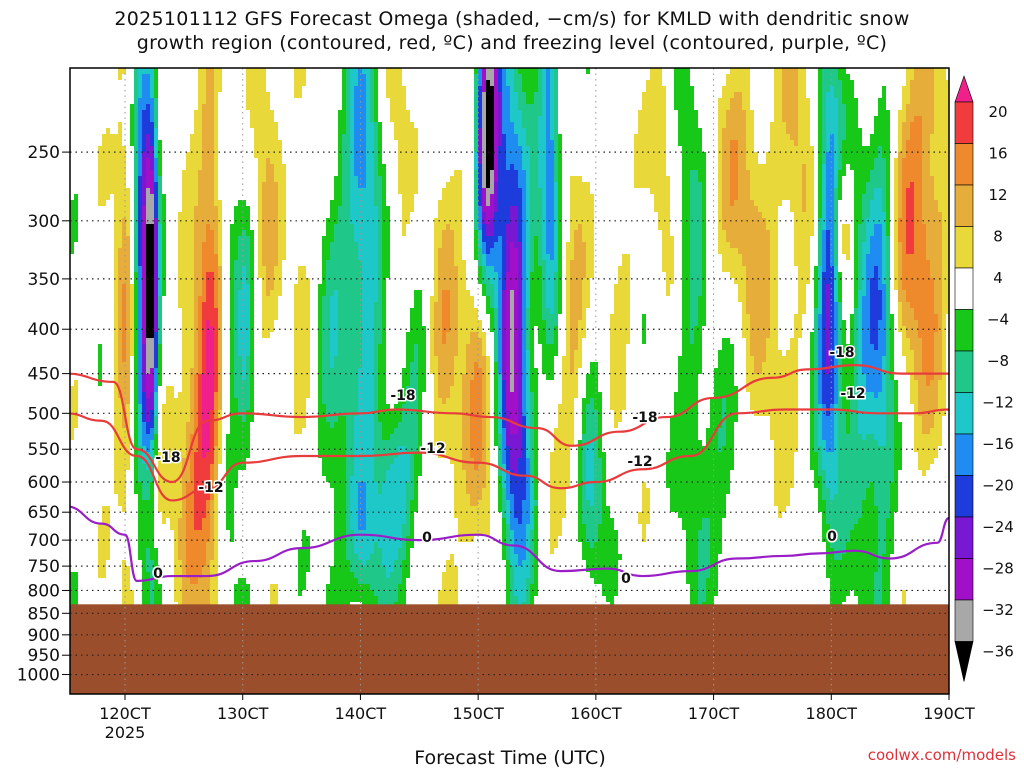 Image resolution: width=1024 pixels, height=768 pixels. What do you see at coordinates (984, 378) in the screenshot?
I see `colorbar: 20 16 12 8 4 −4 −8 −12 −16 −20 −24 −28 −32 −36` at bounding box center [984, 378].